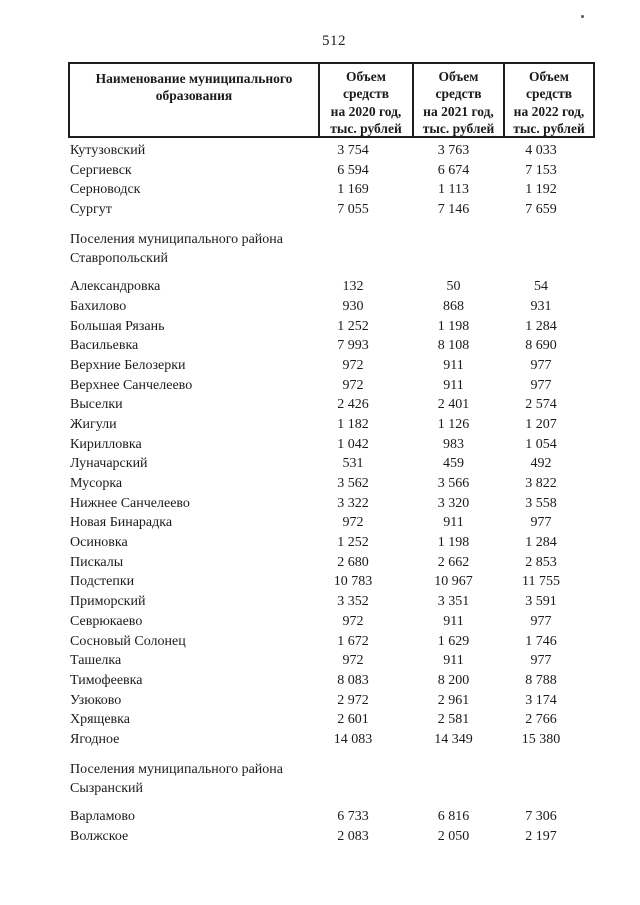  I want to click on municipality-name: Сургут, so click(91, 210).